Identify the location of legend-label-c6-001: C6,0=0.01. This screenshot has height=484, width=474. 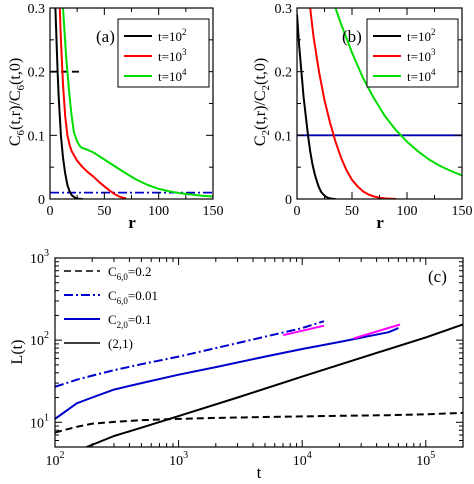
(133, 297).